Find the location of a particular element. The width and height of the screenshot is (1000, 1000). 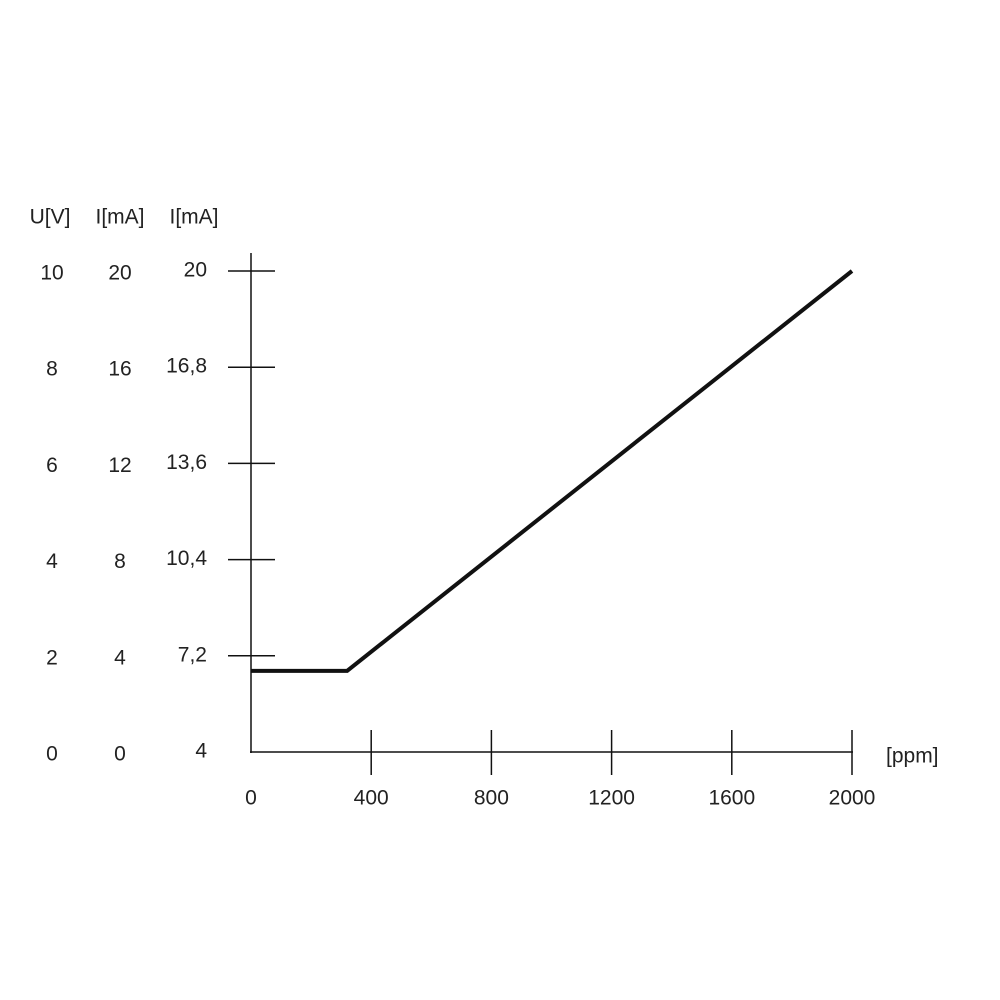

x-tick-label: 1200 is located at coordinates (611, 798).